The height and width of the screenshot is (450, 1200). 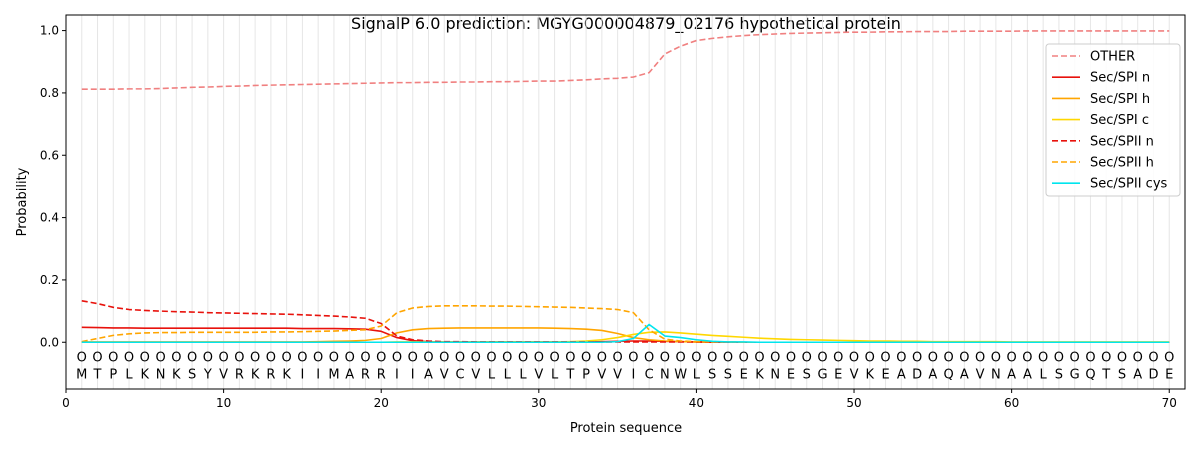 I want to click on residue-label: P, so click(x=113, y=374).